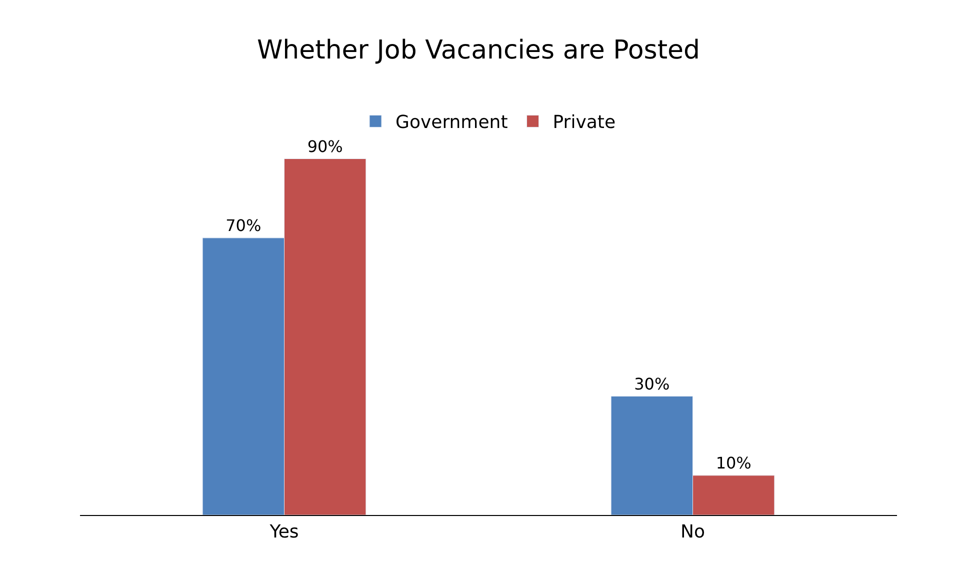  I want to click on data-label: 10%, so click(734, 462).